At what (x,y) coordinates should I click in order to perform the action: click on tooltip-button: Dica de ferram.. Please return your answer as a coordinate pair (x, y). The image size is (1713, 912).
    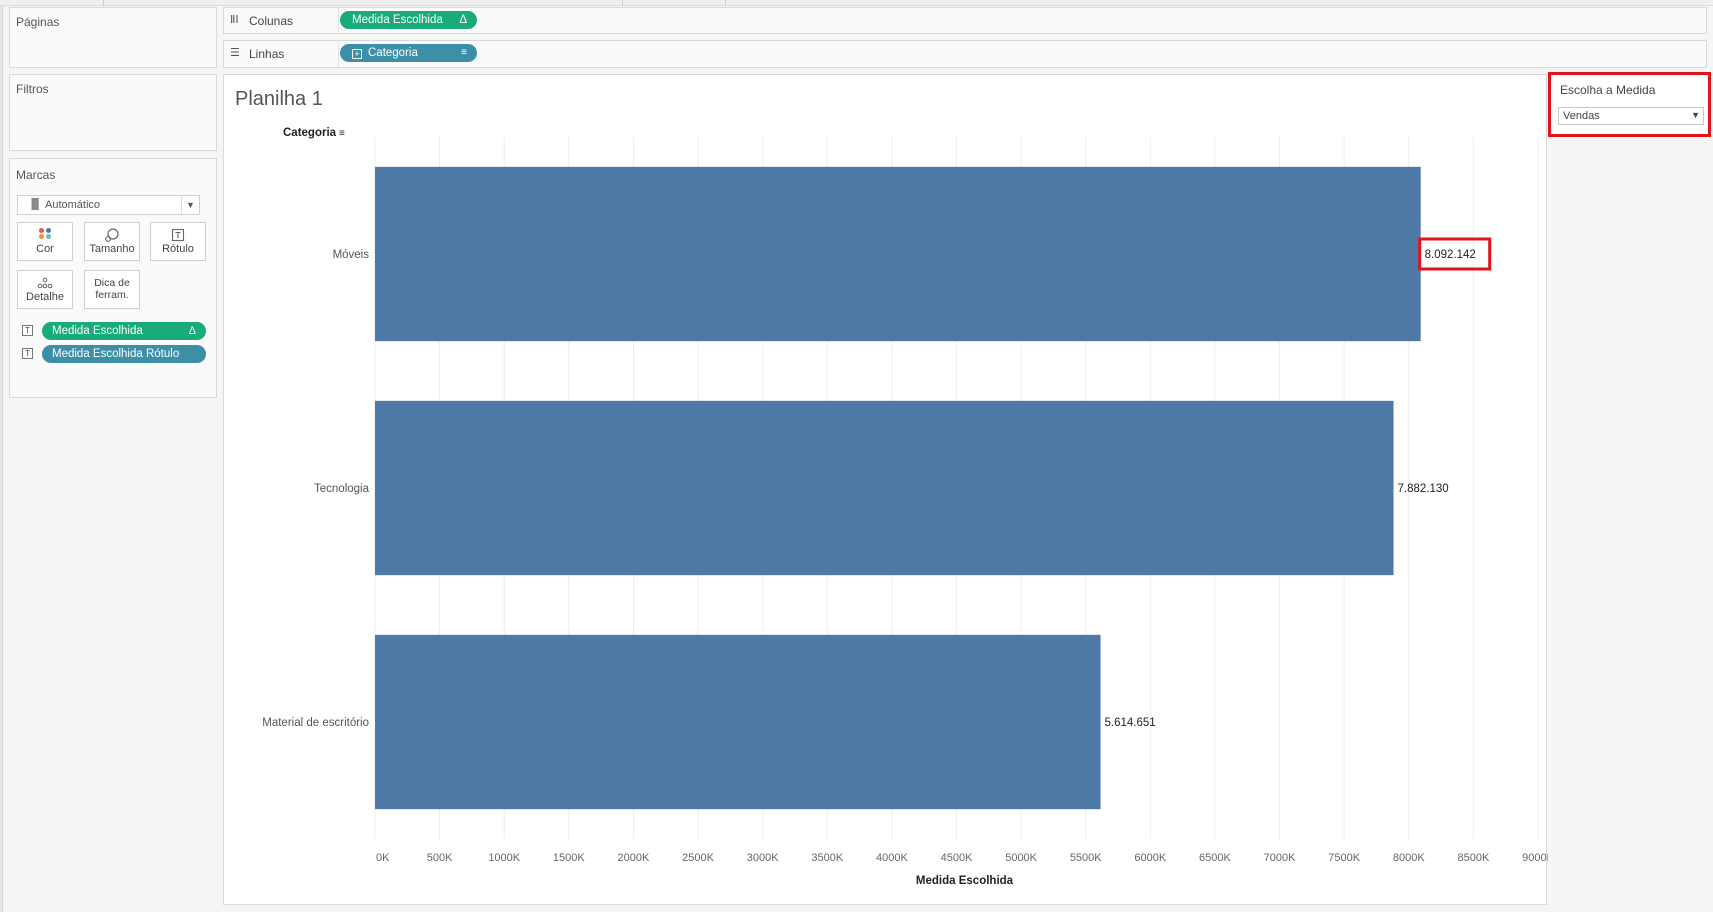
    Looking at the image, I should click on (112, 289).